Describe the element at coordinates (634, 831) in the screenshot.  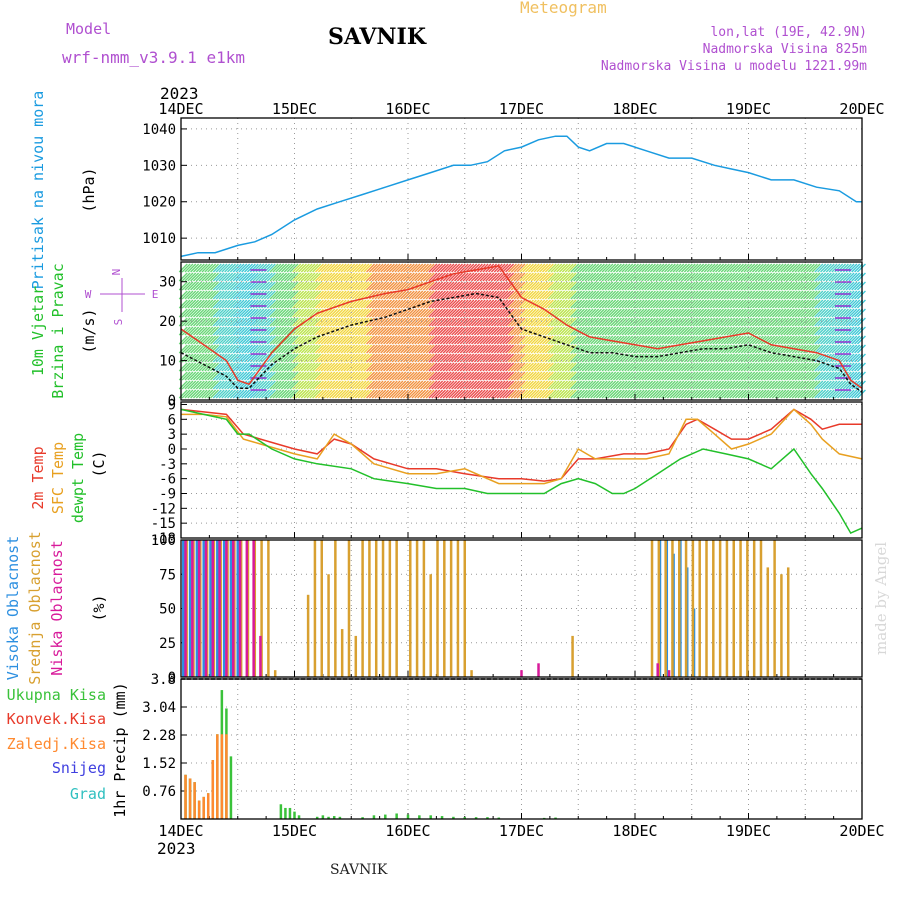
I see `x-tick-bottom-18dec: 18DEC` at that location.